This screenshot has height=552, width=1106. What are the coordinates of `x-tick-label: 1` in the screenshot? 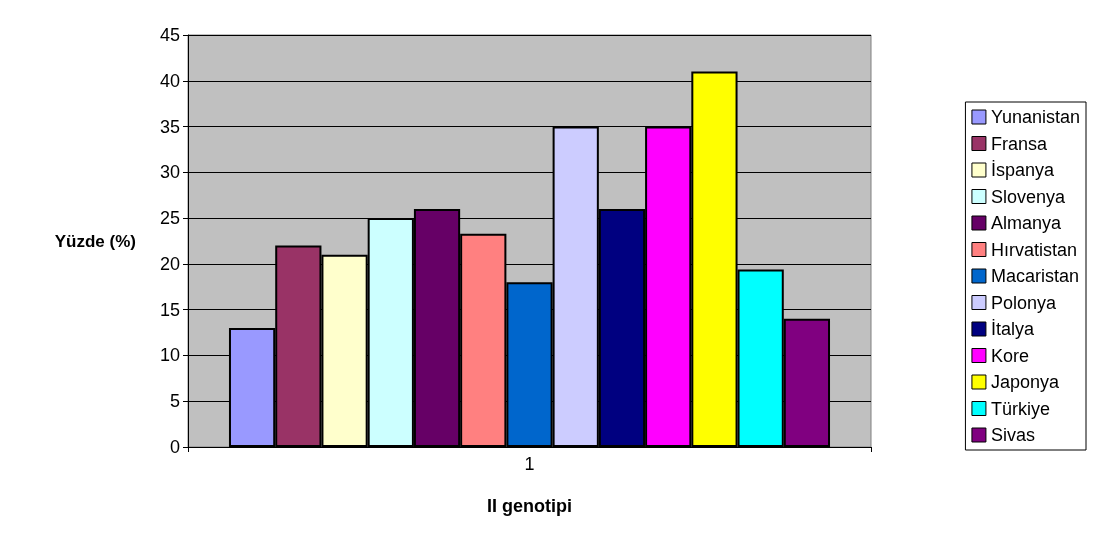 It's located at (529, 464).